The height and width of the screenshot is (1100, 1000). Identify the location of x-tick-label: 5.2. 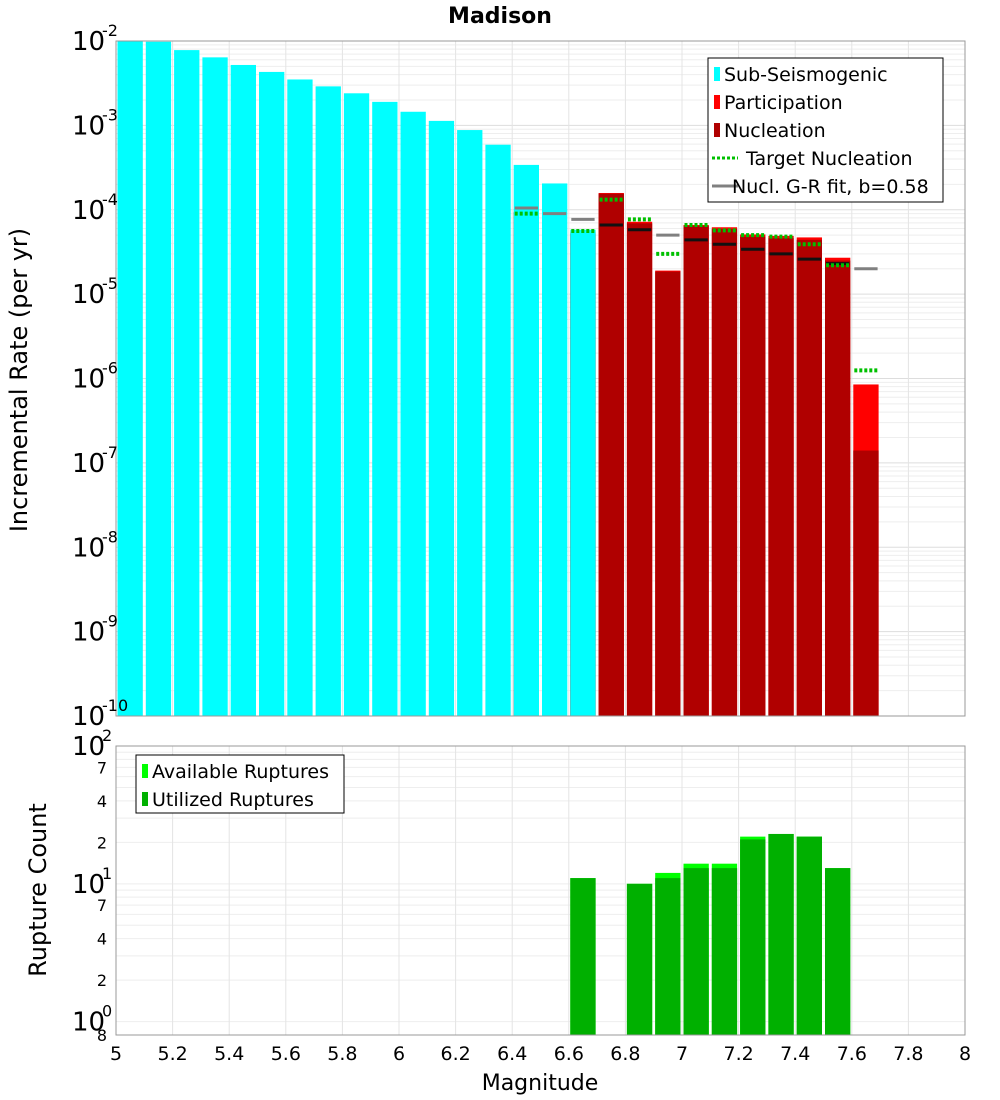
(172, 1054).